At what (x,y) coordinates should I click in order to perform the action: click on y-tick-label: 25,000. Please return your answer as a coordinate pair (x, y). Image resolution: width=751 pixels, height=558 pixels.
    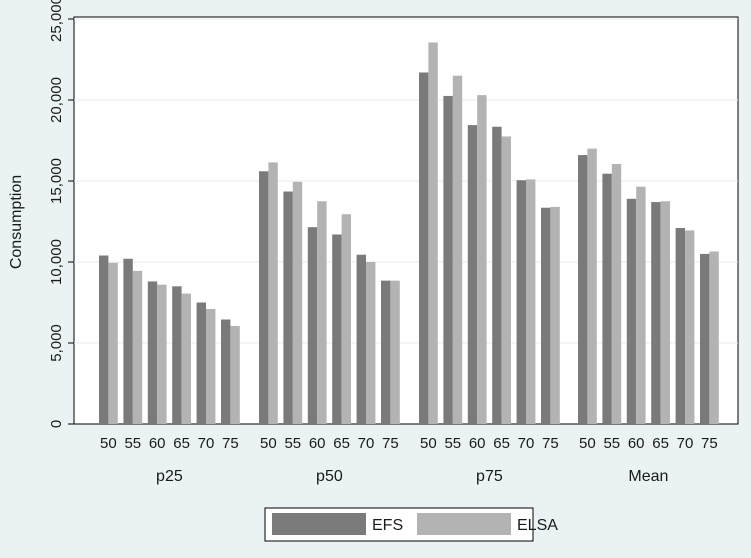
    Looking at the image, I should click on (56, 21).